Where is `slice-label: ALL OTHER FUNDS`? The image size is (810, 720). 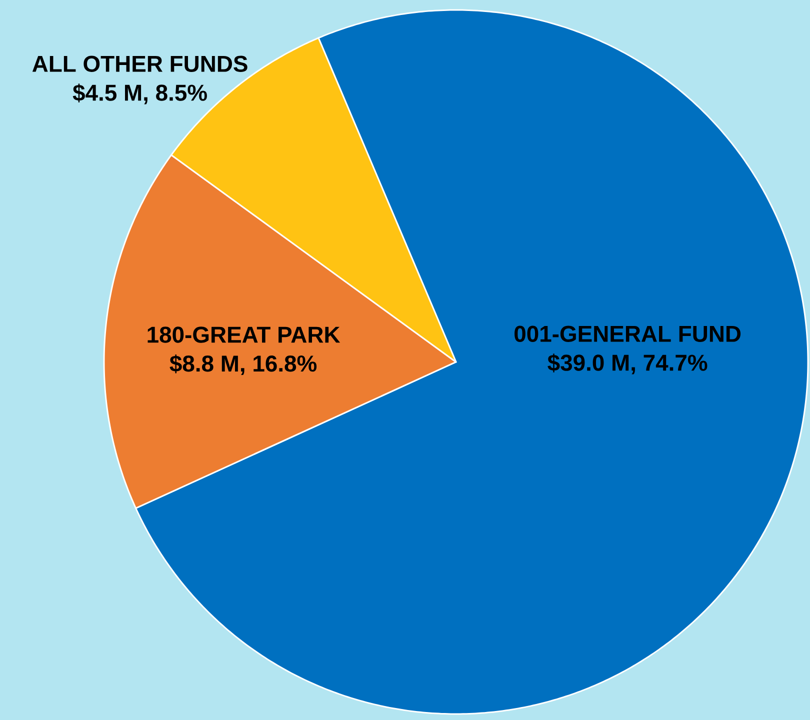 slice-label: ALL OTHER FUNDS is located at coordinates (140, 64).